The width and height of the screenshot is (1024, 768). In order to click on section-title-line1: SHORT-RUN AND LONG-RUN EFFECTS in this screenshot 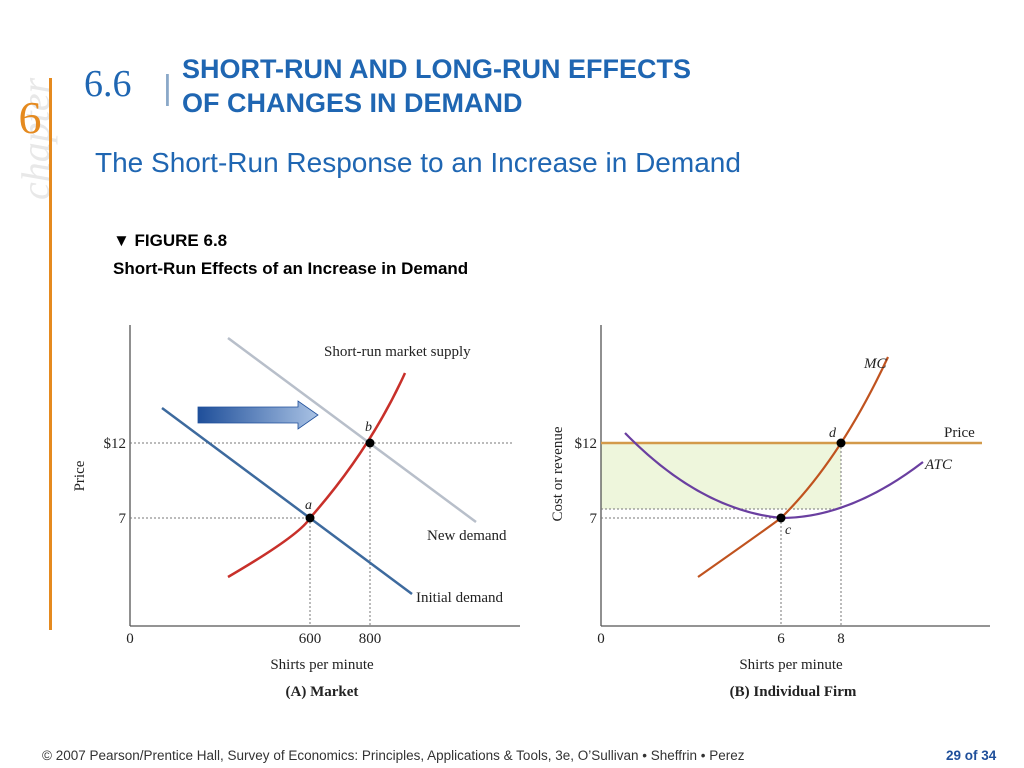, I will do `click(436, 69)`.